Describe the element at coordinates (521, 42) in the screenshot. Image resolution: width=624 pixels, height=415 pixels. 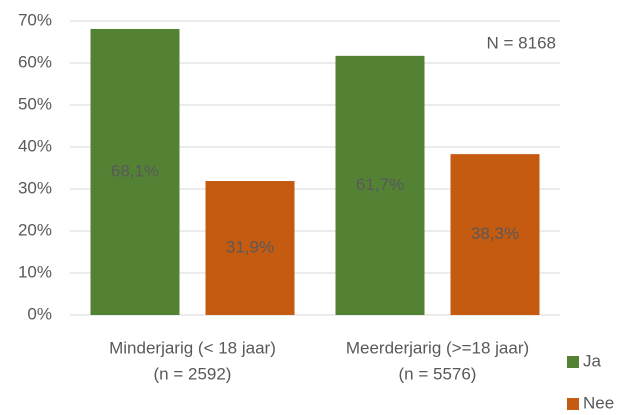
I see `annotation: N = 8168` at that location.